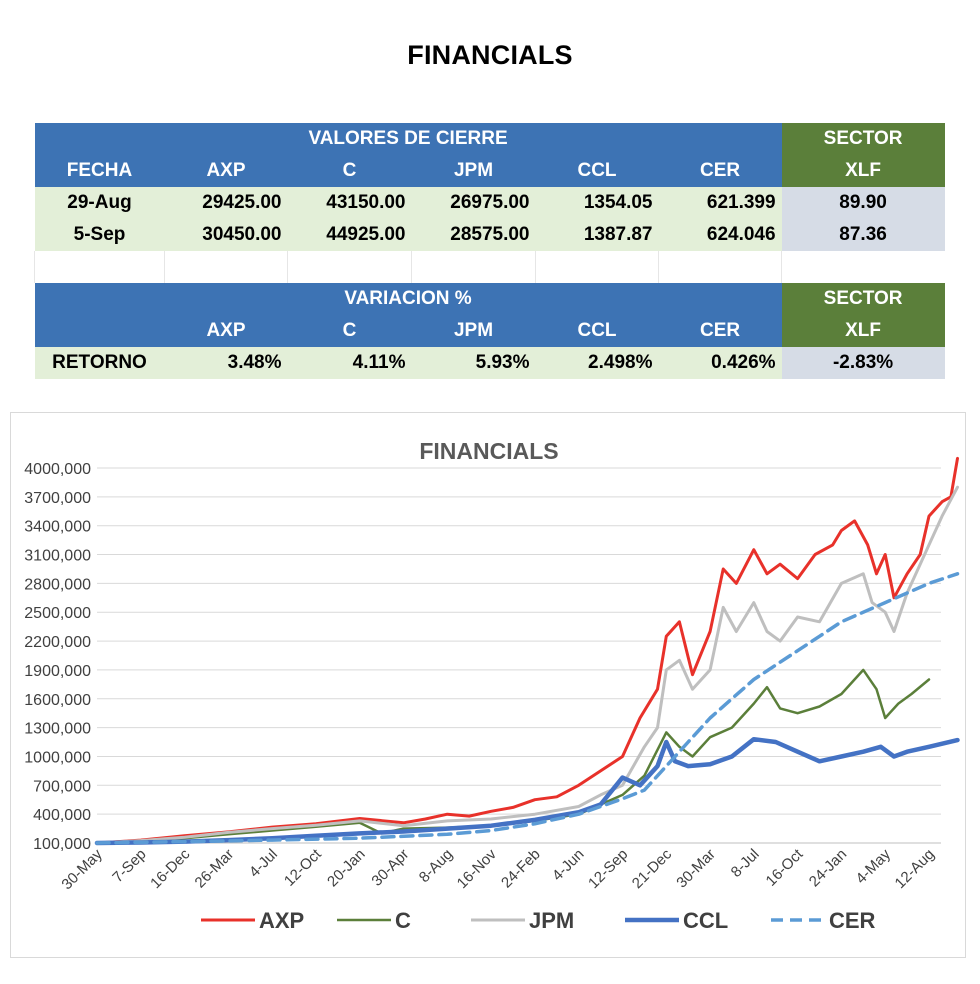 Image resolution: width=980 pixels, height=984 pixels. Describe the element at coordinates (696, 869) in the screenshot. I see `x-tick-label: 30-Mar` at that location.